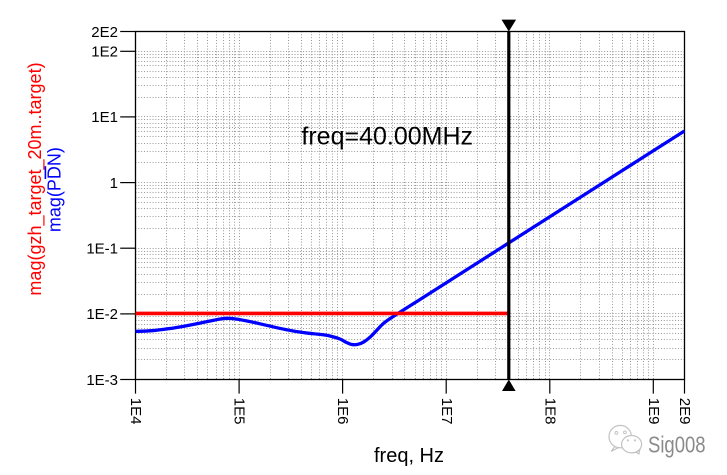 This screenshot has width=727, height=475. I want to click on svg-text: 1E-3, so click(102, 380).